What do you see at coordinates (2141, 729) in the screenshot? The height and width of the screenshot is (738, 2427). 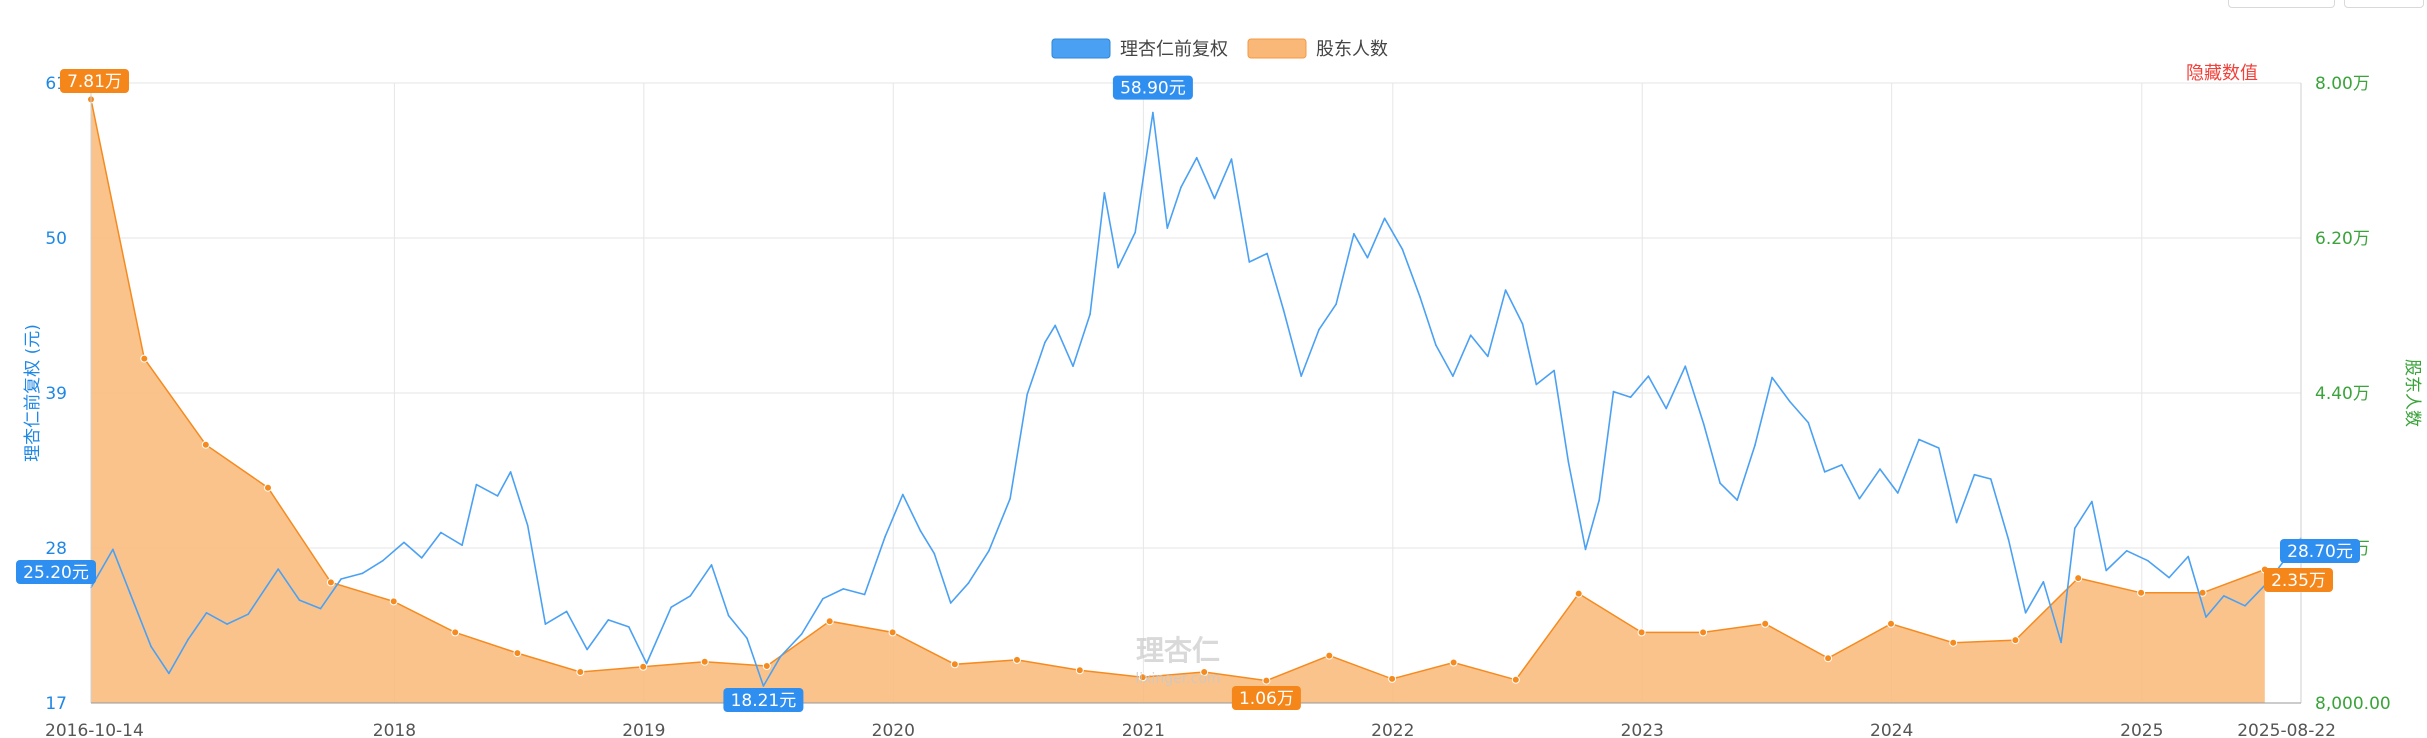 I see `x-axis-tick: 2025` at bounding box center [2141, 729].